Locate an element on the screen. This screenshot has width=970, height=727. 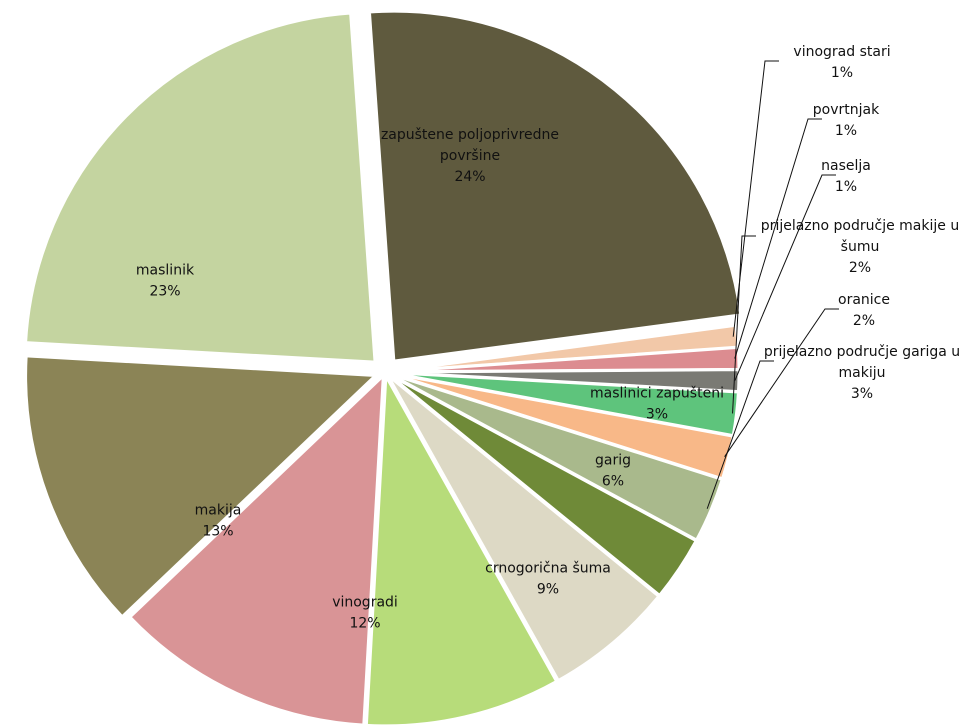
leader-lines is located at coordinates (772, 284).